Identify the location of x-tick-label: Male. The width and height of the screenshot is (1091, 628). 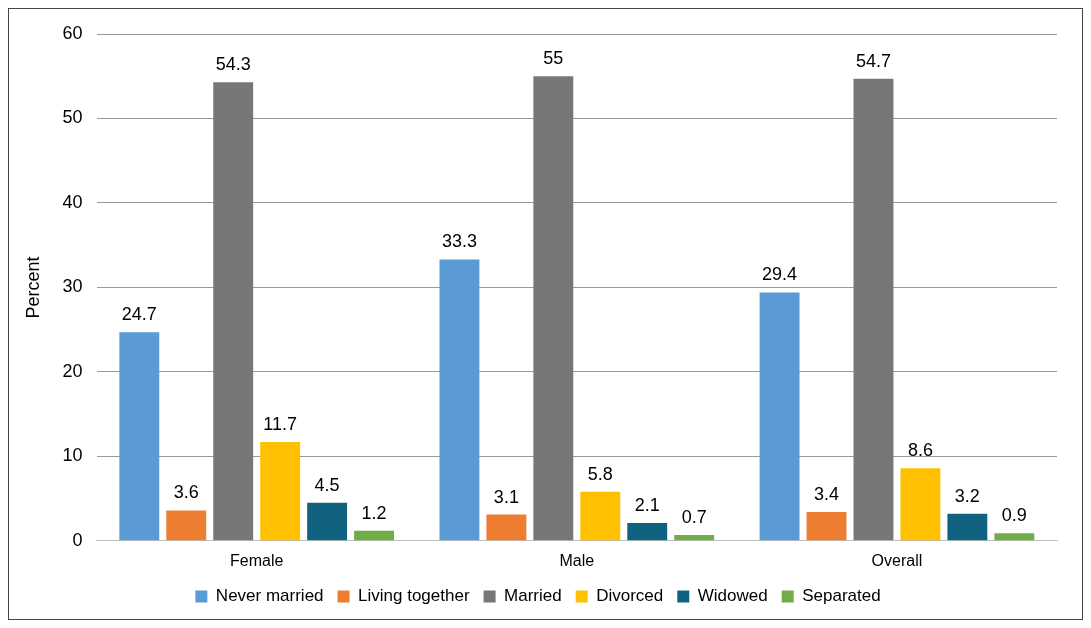
(577, 560).